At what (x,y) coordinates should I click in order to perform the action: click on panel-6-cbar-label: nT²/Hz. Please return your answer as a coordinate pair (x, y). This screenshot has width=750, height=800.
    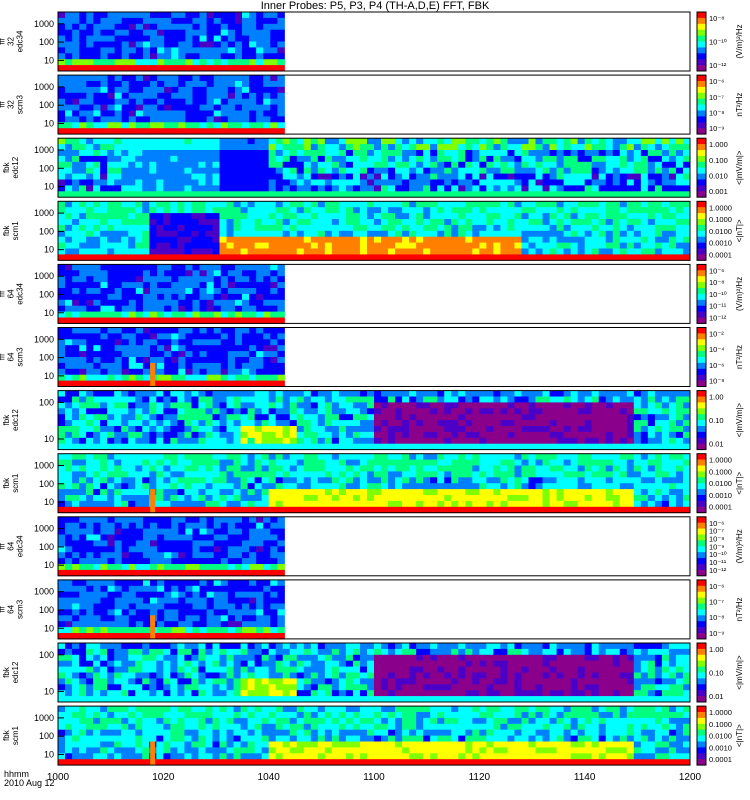
    Looking at the image, I should click on (739, 357).